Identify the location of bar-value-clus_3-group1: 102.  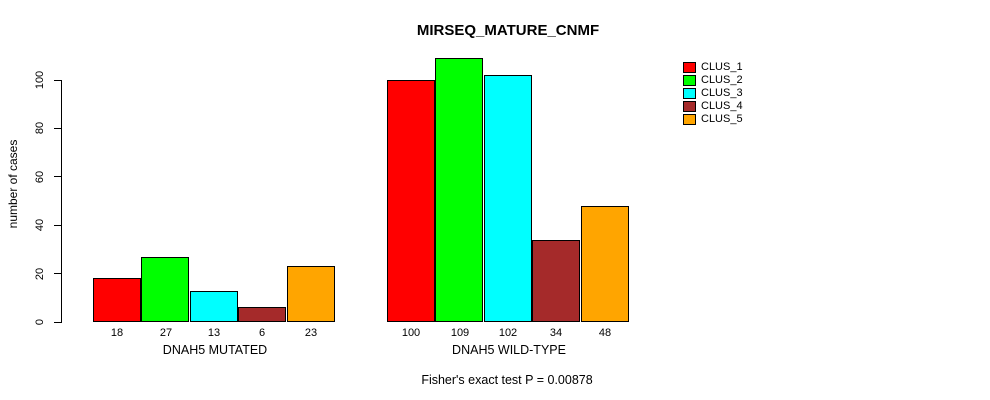
(508, 333).